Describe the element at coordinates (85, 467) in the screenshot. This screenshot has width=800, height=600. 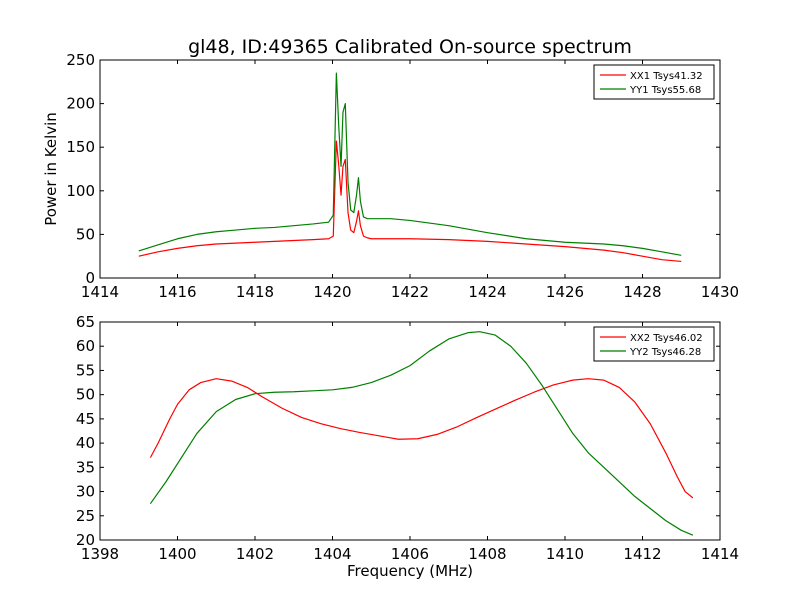
I see `y-tick-label: 35` at that location.